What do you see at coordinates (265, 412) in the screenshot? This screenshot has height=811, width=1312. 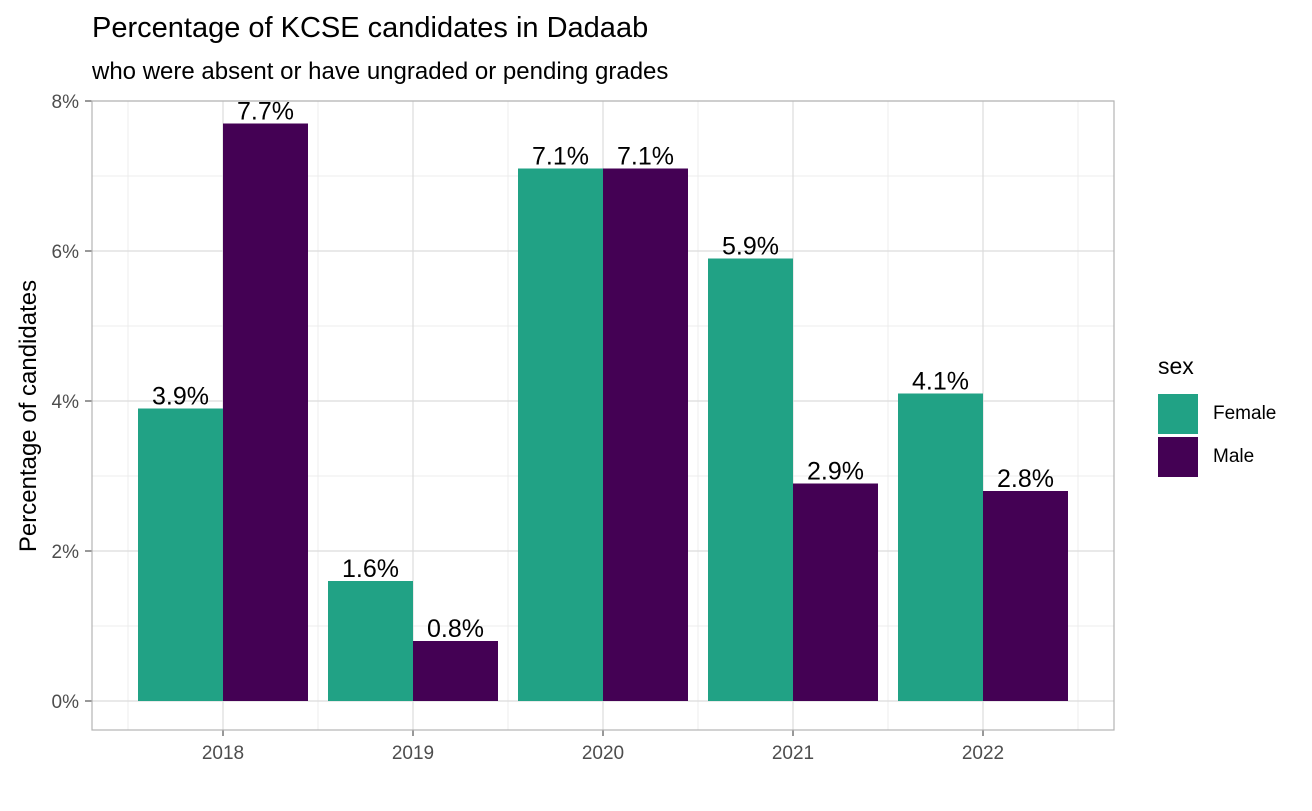 I see `bar-male-2018` at bounding box center [265, 412].